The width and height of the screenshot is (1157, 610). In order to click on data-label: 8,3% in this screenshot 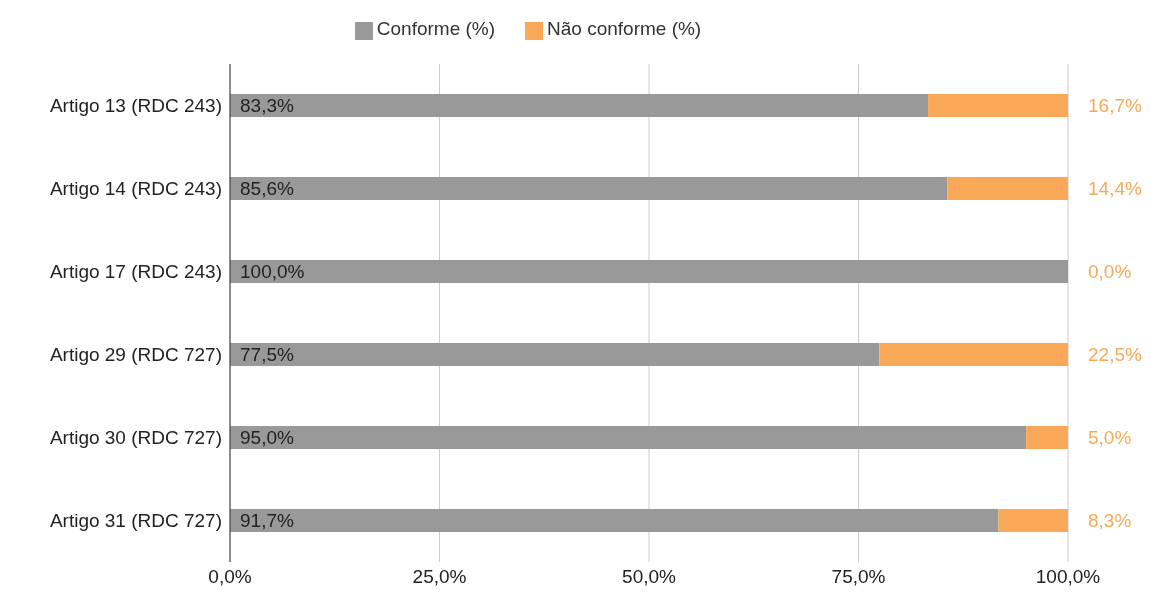, I will do `click(1110, 521)`.